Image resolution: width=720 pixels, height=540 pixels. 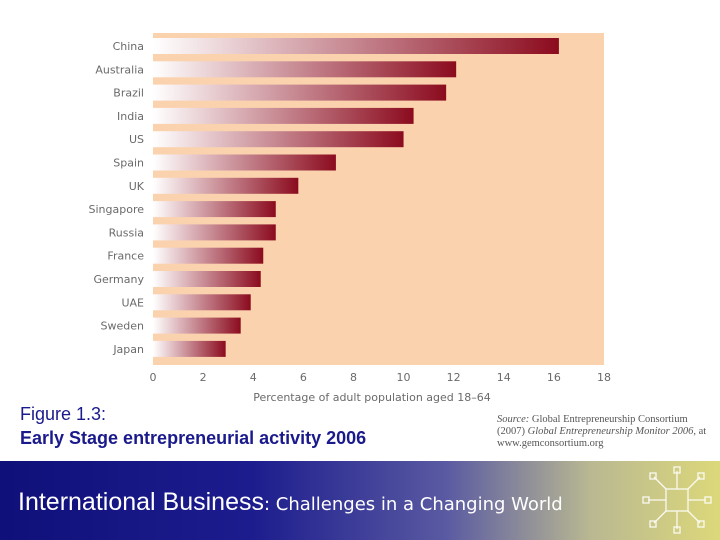 I want to click on bar-france, so click(x=208, y=255).